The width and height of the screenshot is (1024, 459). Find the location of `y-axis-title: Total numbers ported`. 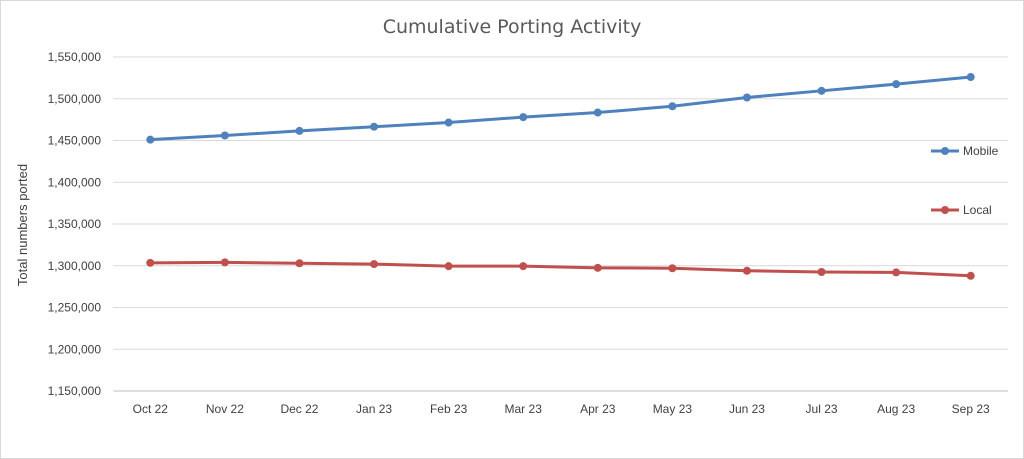

y-axis-title: Total numbers ported is located at coordinates (22, 225).